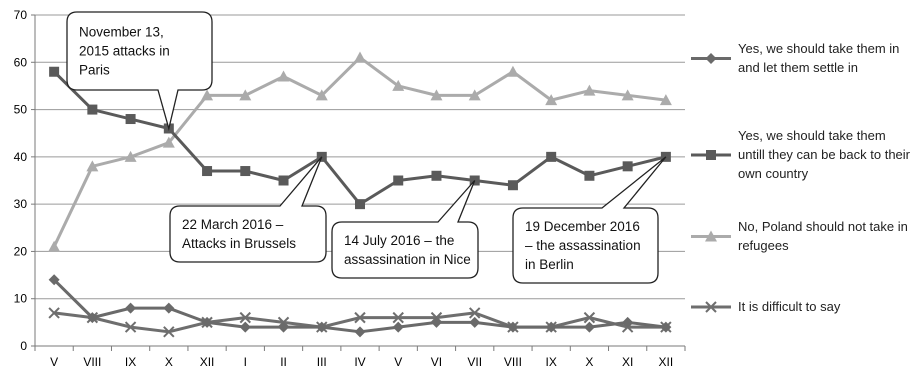  Describe the element at coordinates (207, 362) in the screenshot. I see `x-tick-label: XII` at that location.